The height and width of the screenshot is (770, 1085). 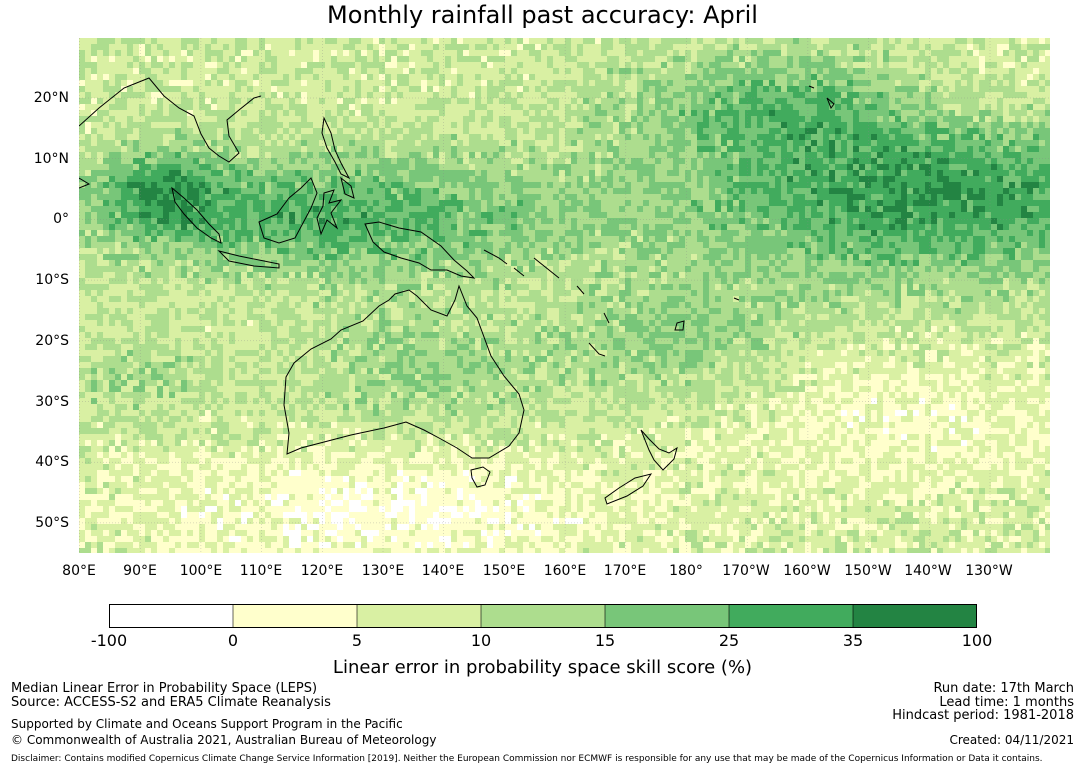 What do you see at coordinates (1011, 740) in the screenshot?
I see `footer-created: Created: 04/11/2021` at bounding box center [1011, 740].